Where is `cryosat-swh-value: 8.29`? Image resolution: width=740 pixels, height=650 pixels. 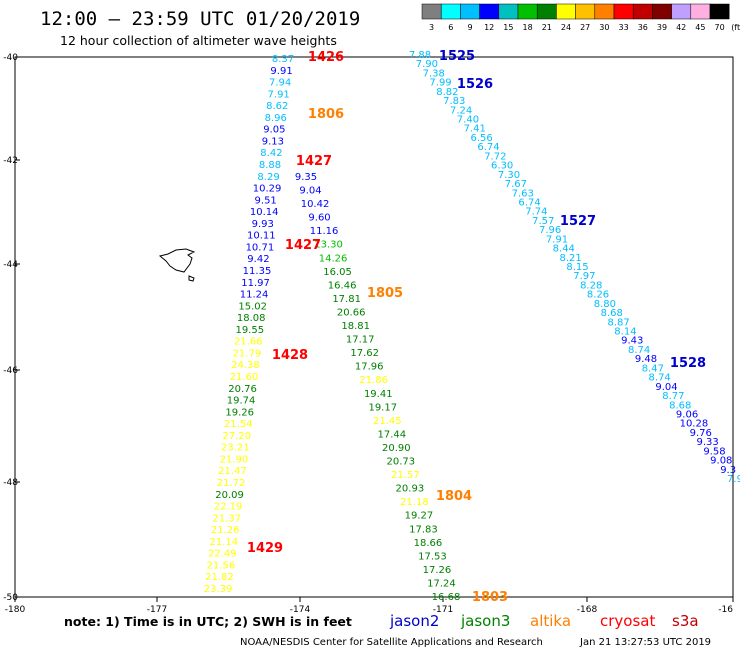 cryosat-swh-value: 8.29 is located at coordinates (268, 177).